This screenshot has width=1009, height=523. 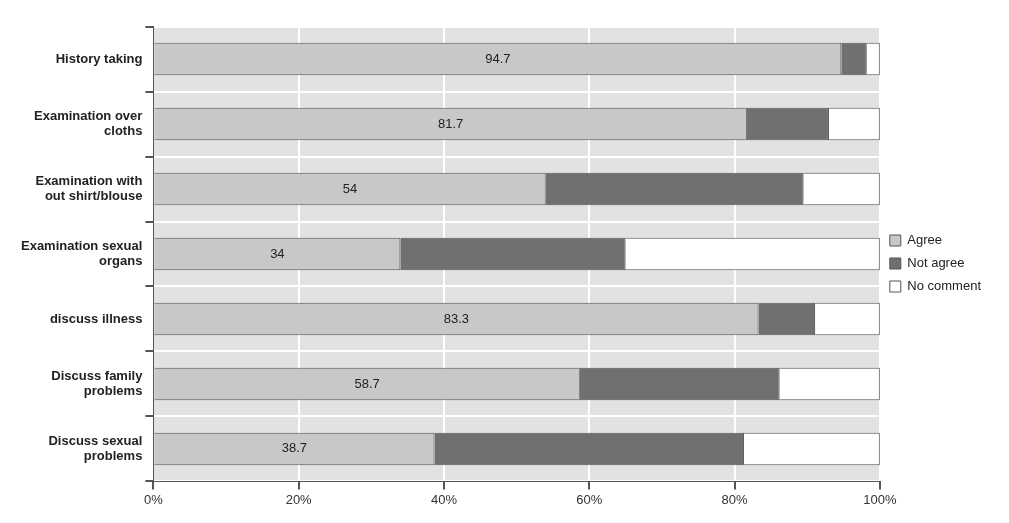 What do you see at coordinates (88, 123) in the screenshot?
I see `y-tick-label: Examination over cloths` at bounding box center [88, 123].